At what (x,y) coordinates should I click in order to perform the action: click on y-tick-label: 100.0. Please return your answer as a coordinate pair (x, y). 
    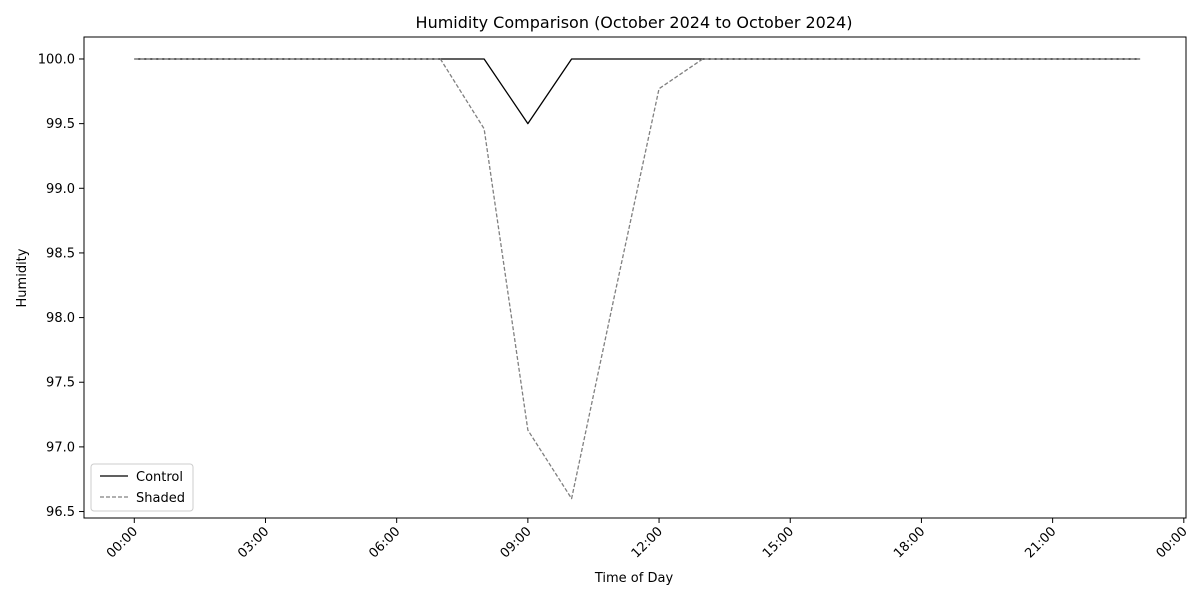
    Looking at the image, I should click on (56, 59).